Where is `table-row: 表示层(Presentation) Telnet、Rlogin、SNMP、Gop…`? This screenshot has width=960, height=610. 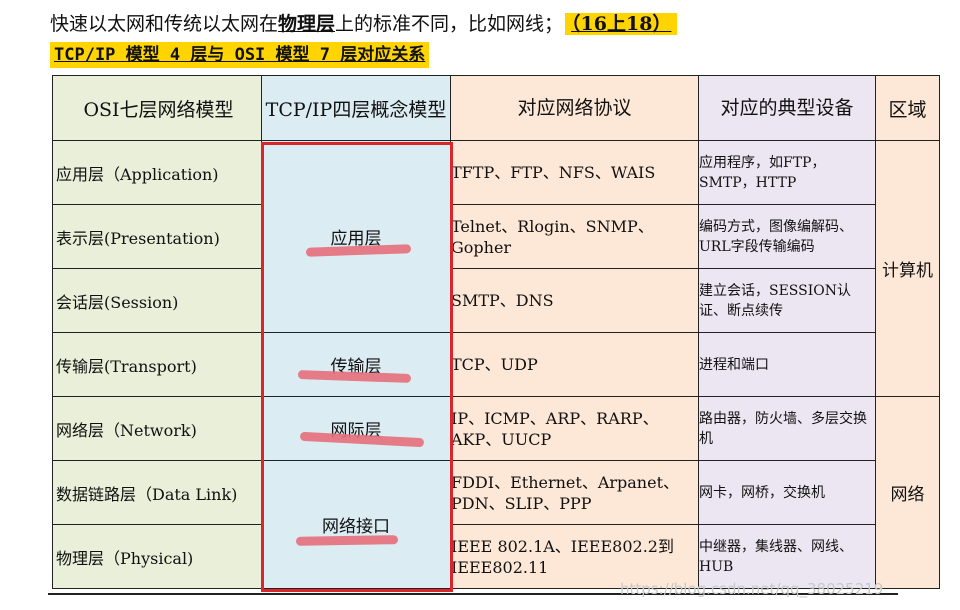 table-row: 表示层(Presentation) Telnet、Rlogin、SNMP、Gop… is located at coordinates (496, 236).